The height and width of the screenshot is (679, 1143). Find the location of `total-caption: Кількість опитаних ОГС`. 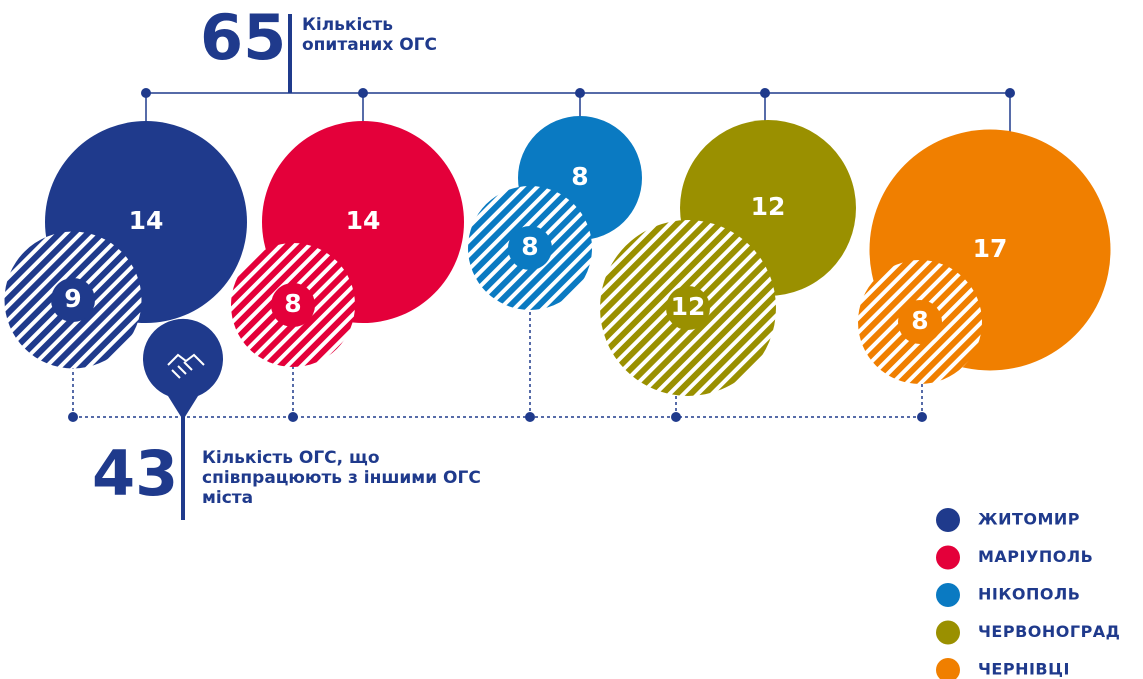

total-caption: Кількість опитаних ОГС is located at coordinates (369, 35).